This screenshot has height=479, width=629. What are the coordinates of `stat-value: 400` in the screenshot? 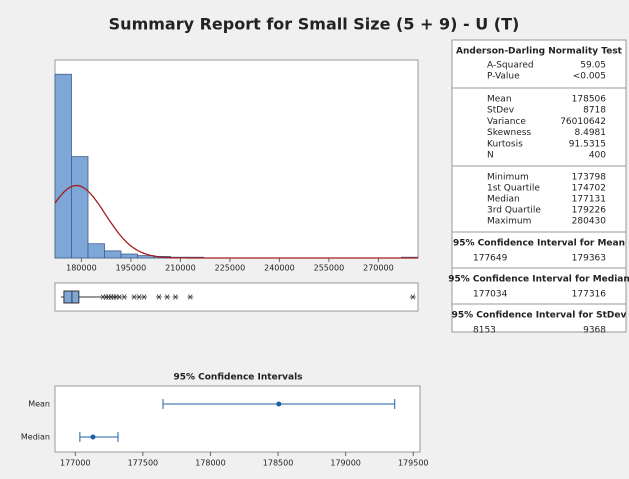 It's located at (597, 156).